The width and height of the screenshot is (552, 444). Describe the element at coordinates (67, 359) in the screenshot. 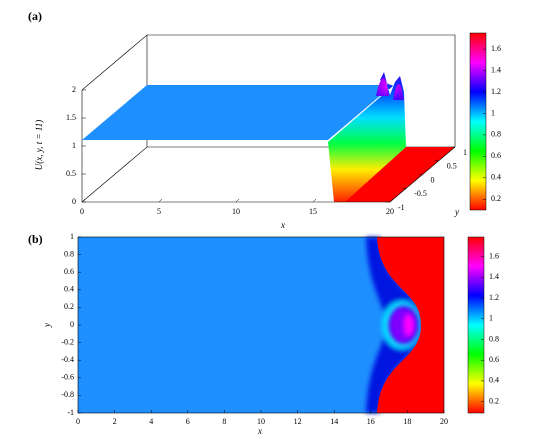

I see `y-tick-label: -0.4` at that location.